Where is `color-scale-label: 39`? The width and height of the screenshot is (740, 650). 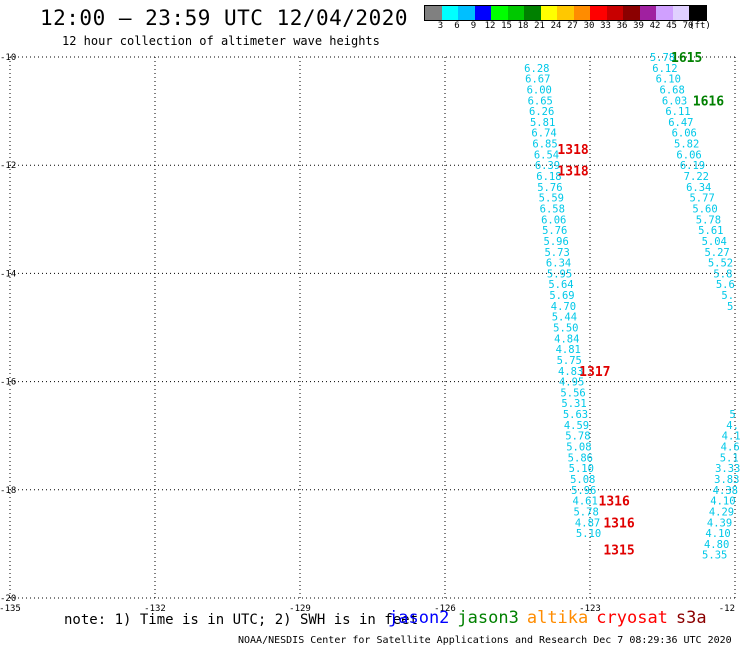 color-scale-label: 39 is located at coordinates (638, 26).